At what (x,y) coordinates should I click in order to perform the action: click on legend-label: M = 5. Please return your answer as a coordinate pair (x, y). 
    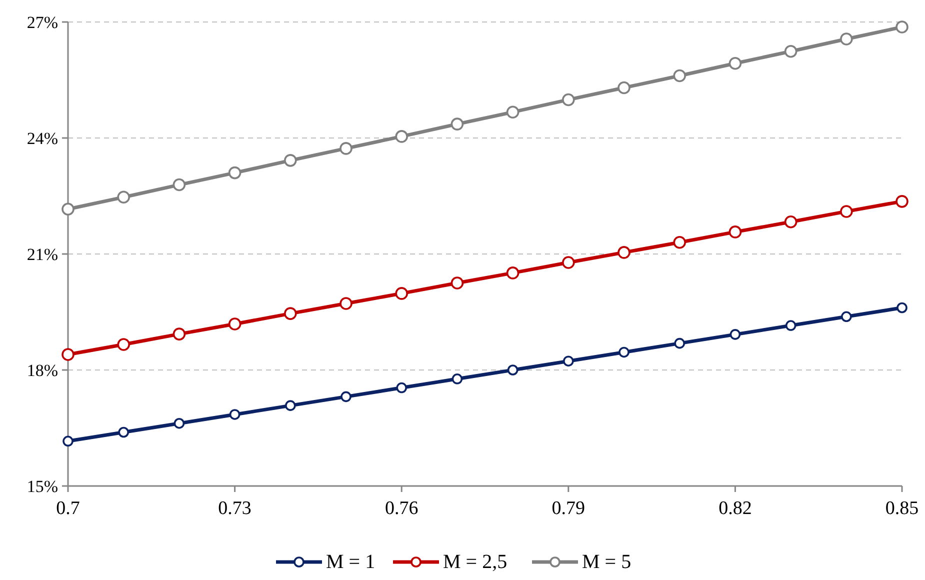
    Looking at the image, I should click on (607, 562).